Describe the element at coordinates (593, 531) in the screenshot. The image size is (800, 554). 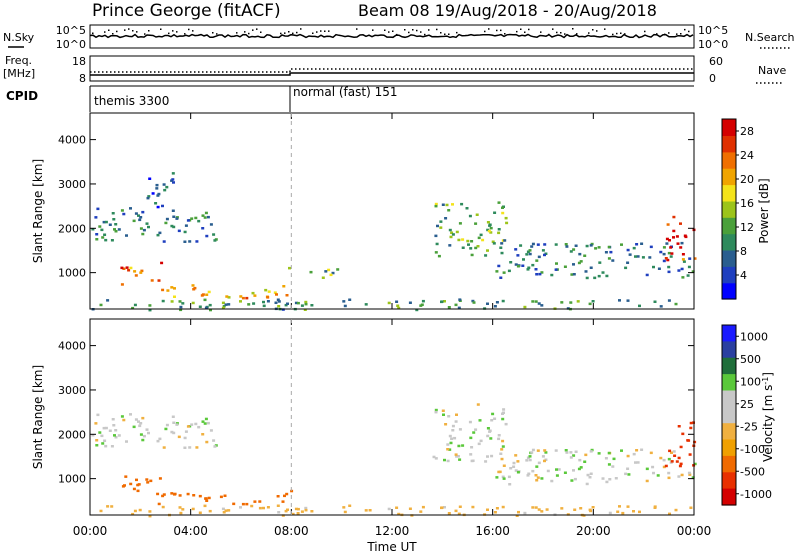
I see `time-tick-label: 20:00` at that location.